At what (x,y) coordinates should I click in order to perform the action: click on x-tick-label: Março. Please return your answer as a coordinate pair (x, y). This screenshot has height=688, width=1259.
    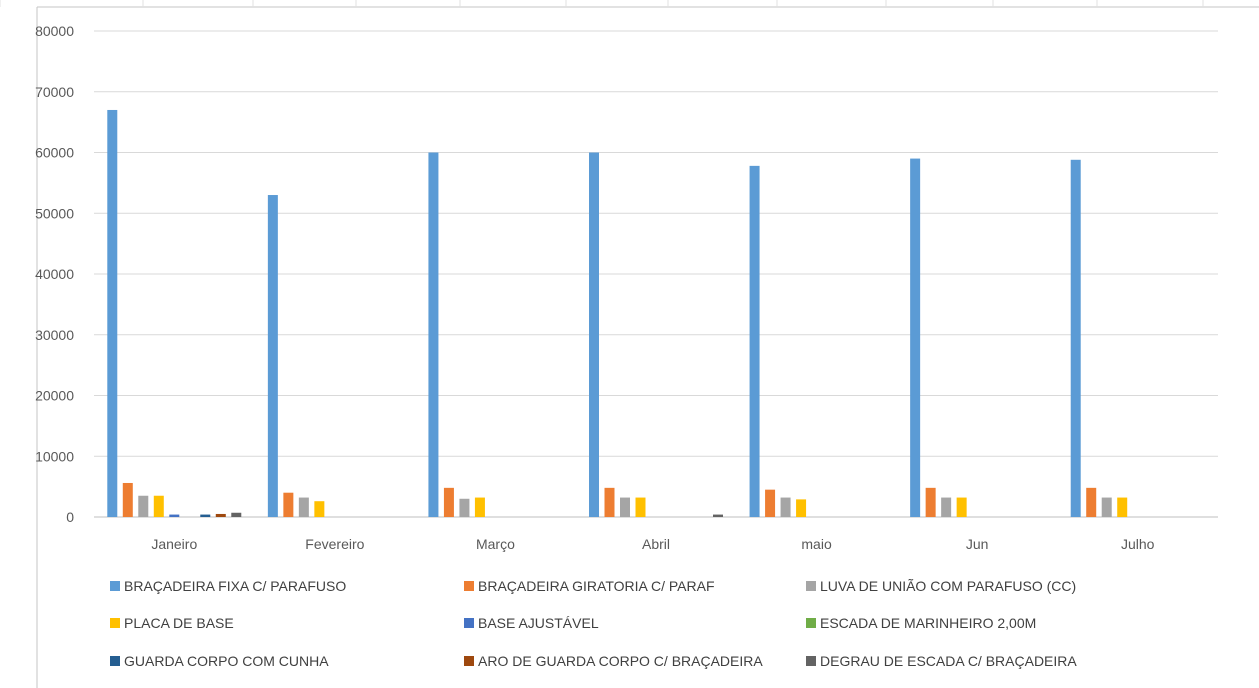
    Looking at the image, I should click on (495, 544).